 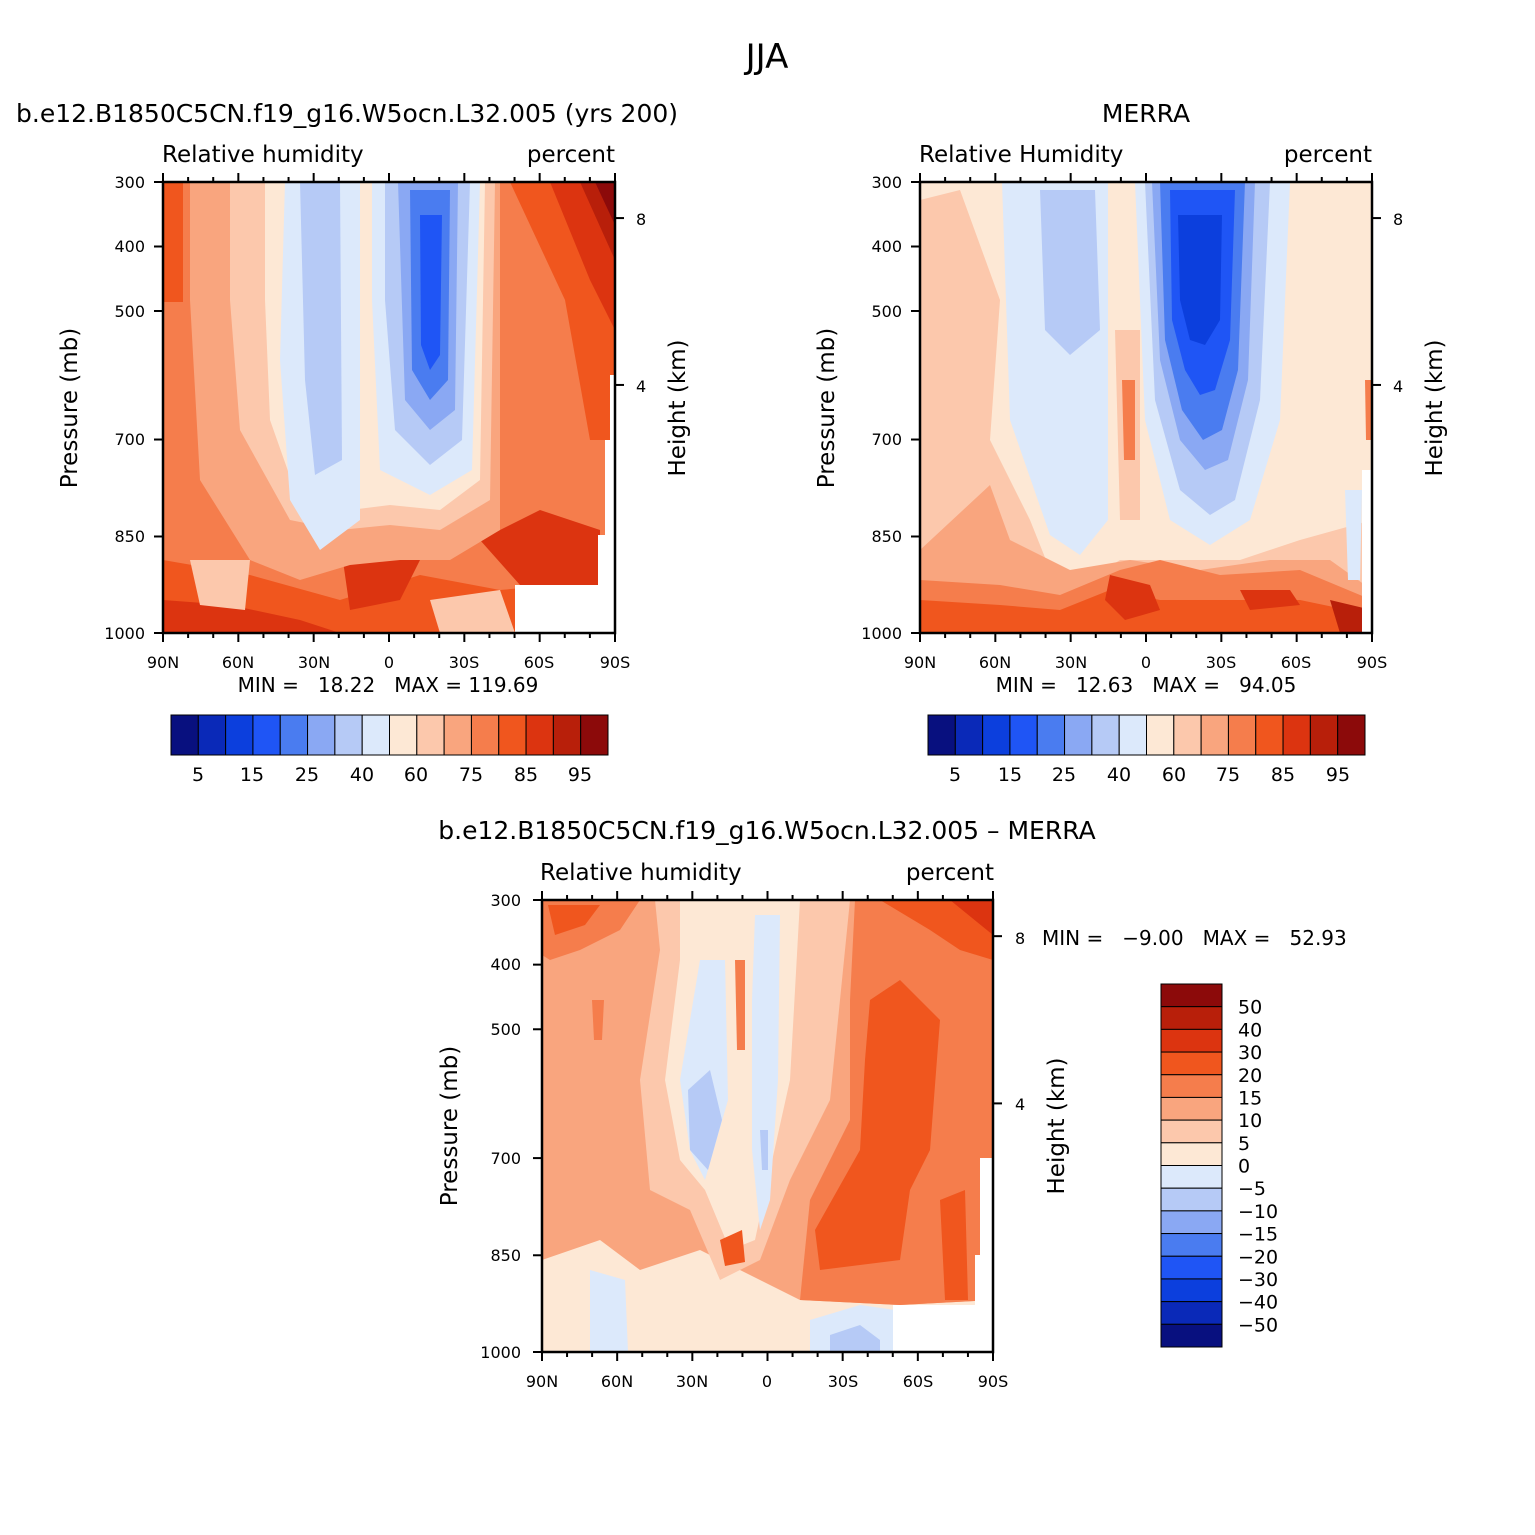 What do you see at coordinates (1250, 1076) in the screenshot?
I see `colorbar-label: 20` at bounding box center [1250, 1076].